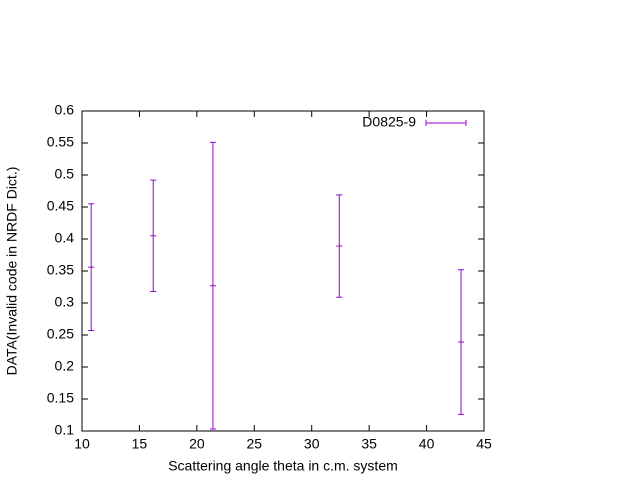  What do you see at coordinates (65, 110) in the screenshot?
I see `y-tick-label: 0.6` at bounding box center [65, 110].